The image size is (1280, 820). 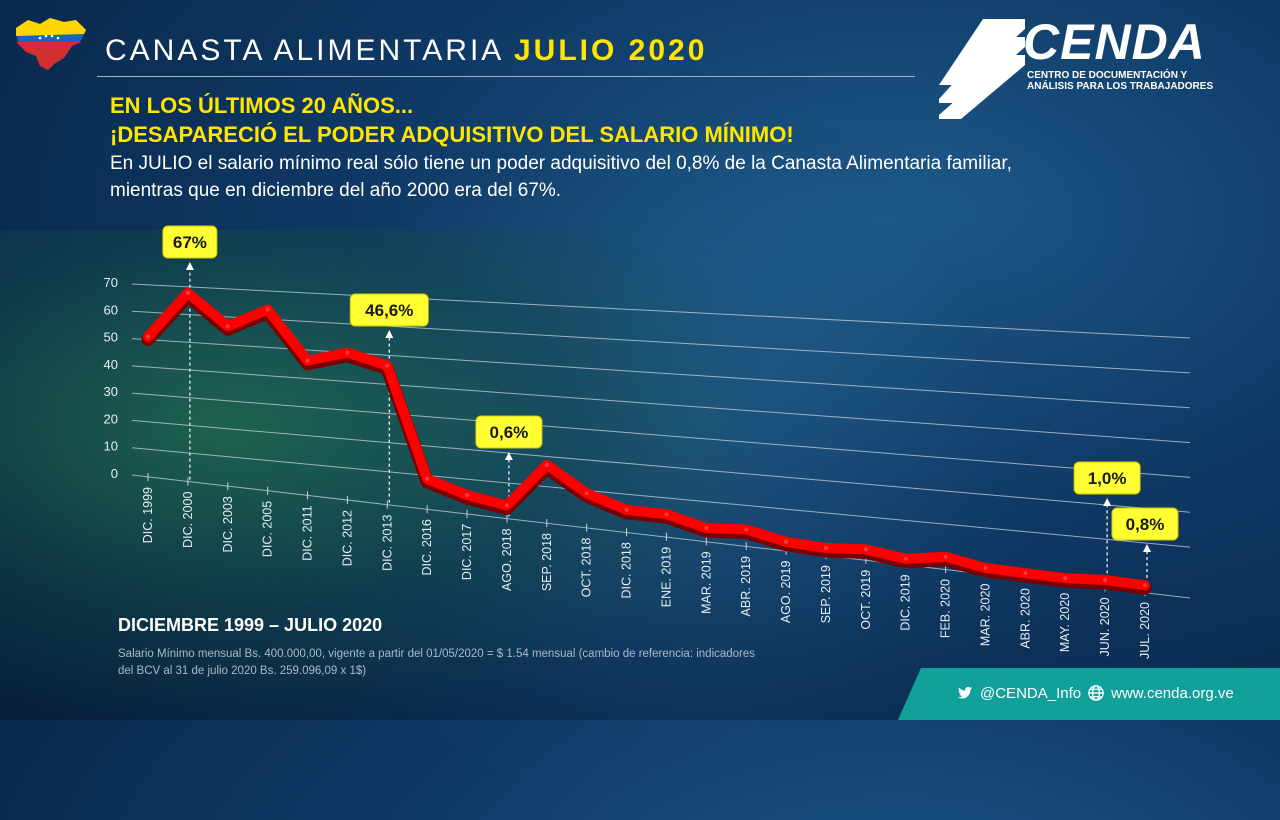 What do you see at coordinates (1107, 75) in the screenshot?
I see `logo-subtitle-line1: CENTRO DE DOCUMENTACIÓN Y` at bounding box center [1107, 75].